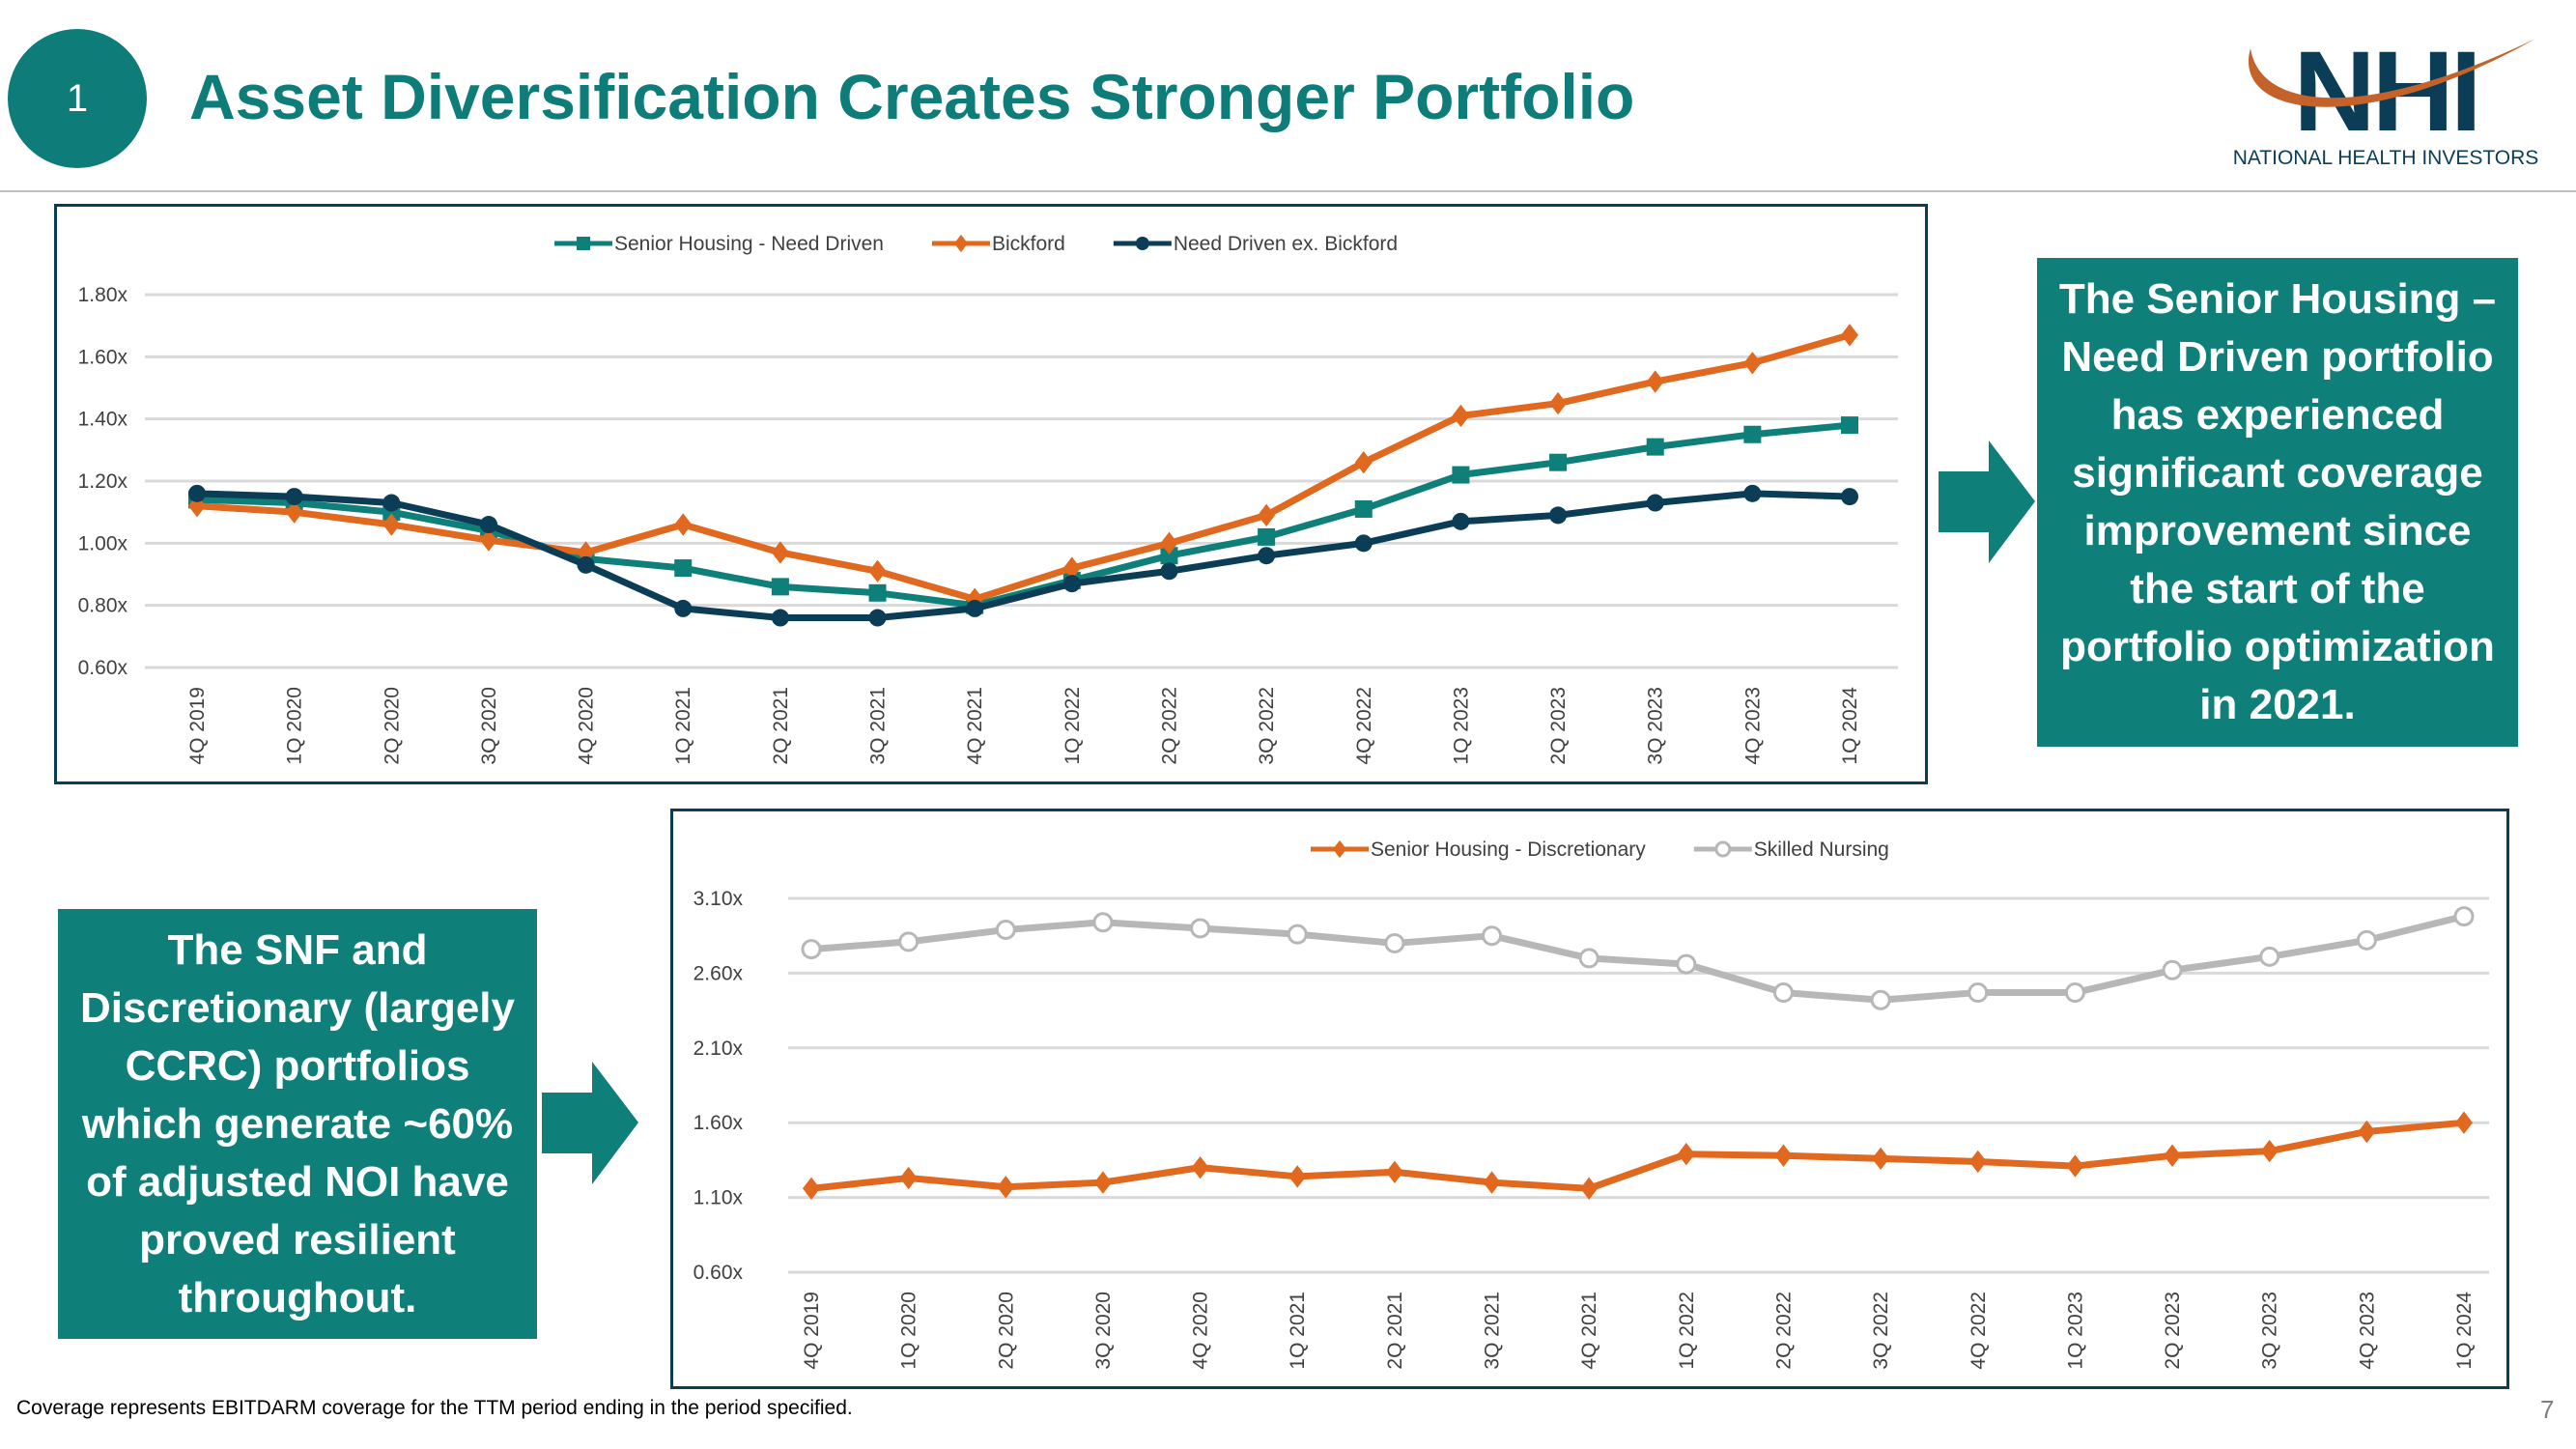  Describe the element at coordinates (1006, 1331) in the screenshot. I see `x-tick-label: 2Q 2020` at that location.